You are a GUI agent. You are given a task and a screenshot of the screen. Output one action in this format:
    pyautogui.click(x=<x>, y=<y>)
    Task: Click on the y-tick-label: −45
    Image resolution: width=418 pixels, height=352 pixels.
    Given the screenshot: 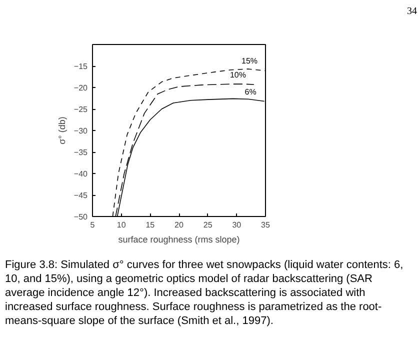 What is the action you would take?
    pyautogui.click(x=81, y=195)
    